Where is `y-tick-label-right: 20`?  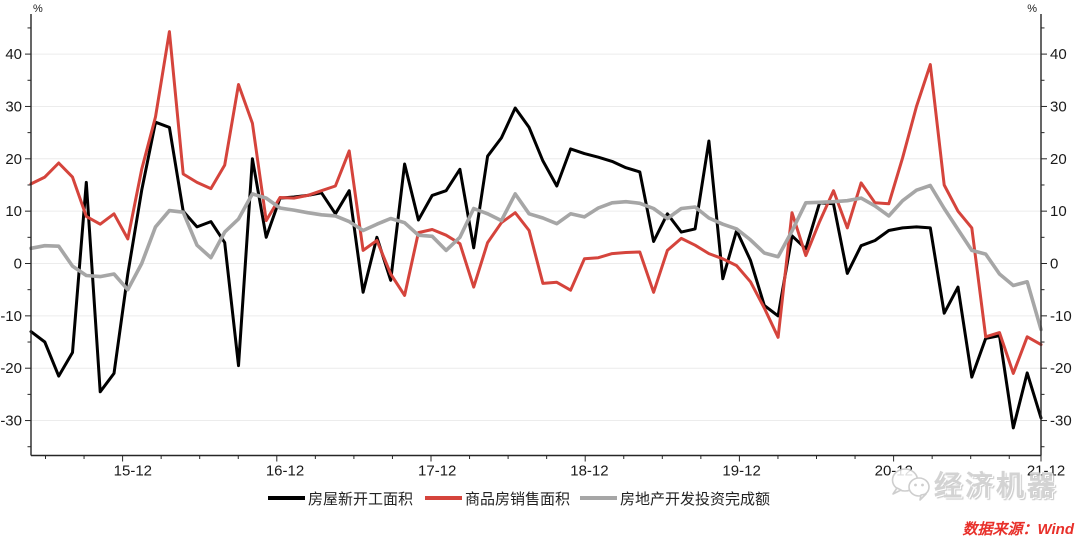
y-tick-label-right: 20 is located at coordinates (1058, 159).